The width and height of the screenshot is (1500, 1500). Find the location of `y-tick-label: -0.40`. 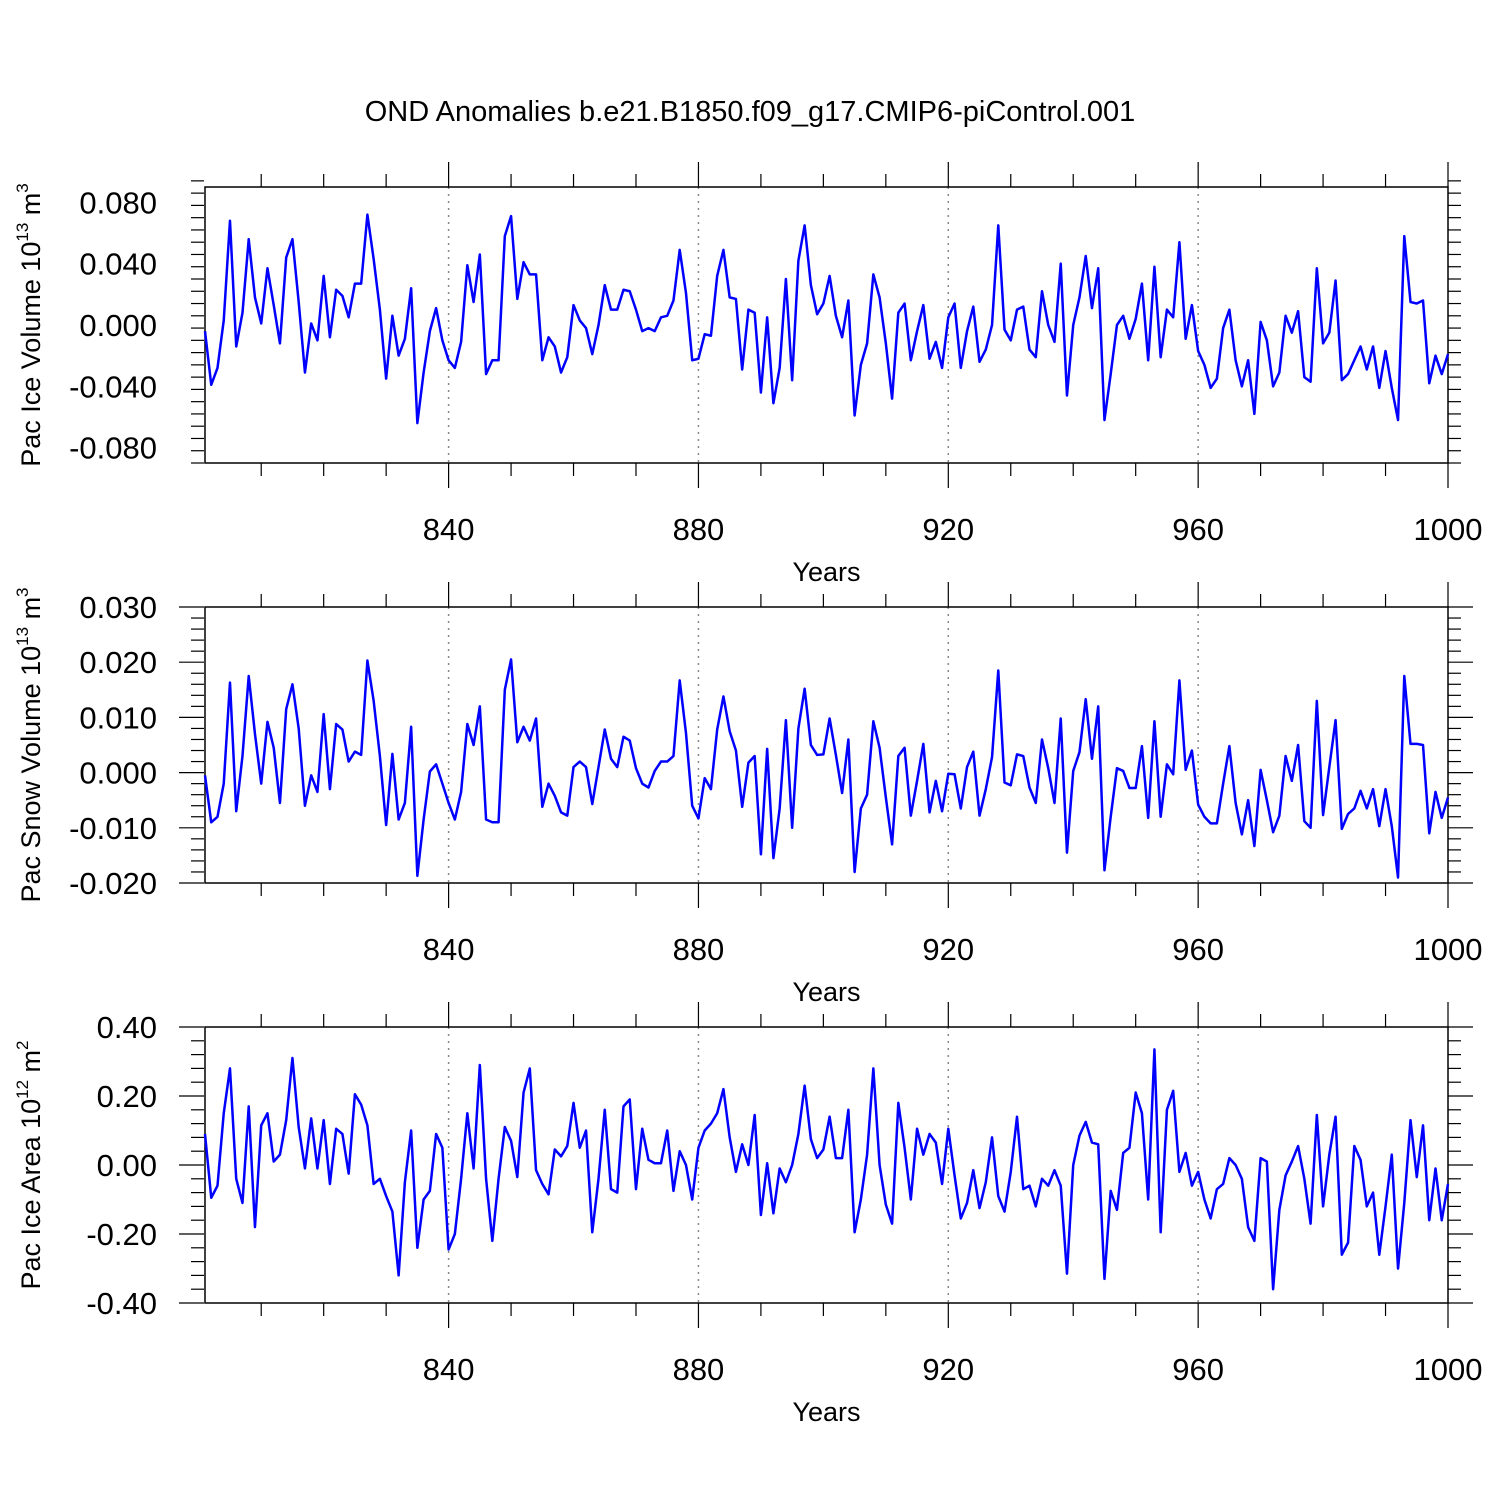

y-tick-label: -0.40 is located at coordinates (121, 1303).